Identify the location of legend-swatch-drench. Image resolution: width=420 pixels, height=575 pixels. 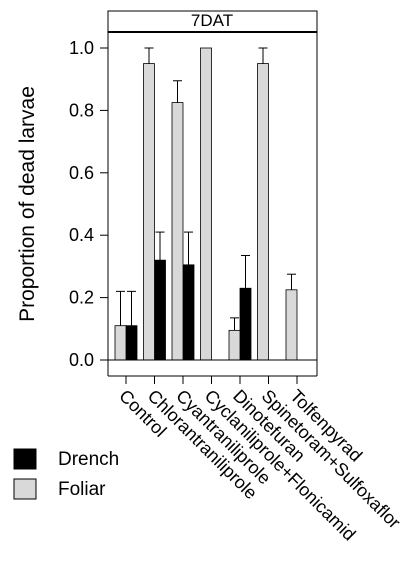
(25, 459).